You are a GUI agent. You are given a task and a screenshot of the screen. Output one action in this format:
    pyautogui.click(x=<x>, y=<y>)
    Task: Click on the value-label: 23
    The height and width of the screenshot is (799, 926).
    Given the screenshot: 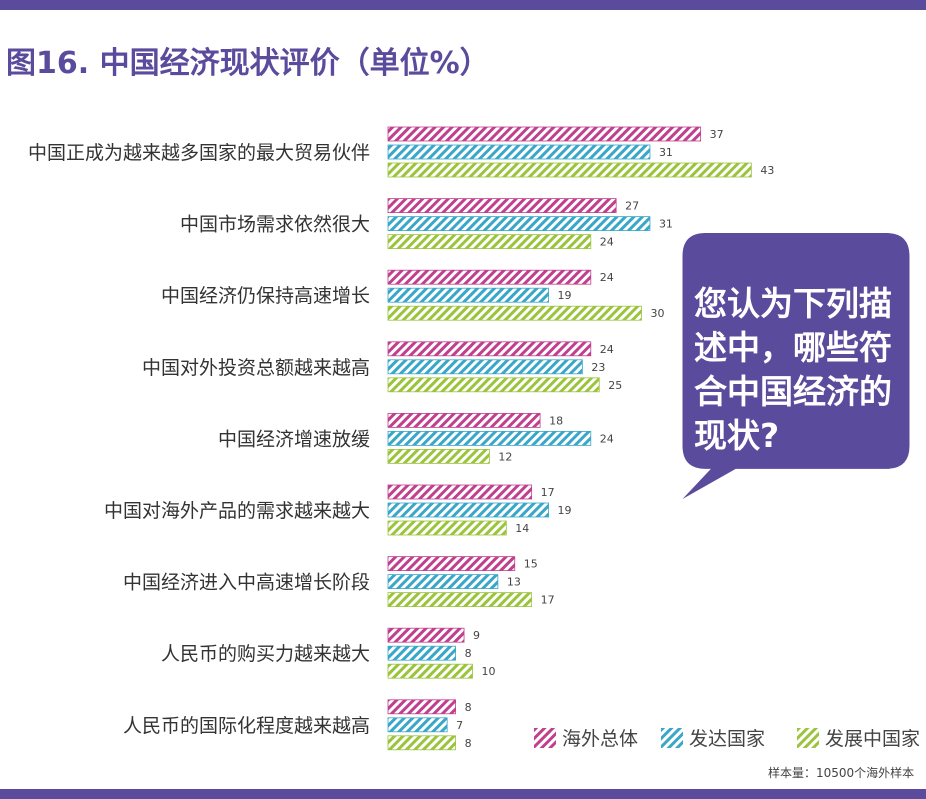 What is the action you would take?
    pyautogui.click(x=598, y=367)
    